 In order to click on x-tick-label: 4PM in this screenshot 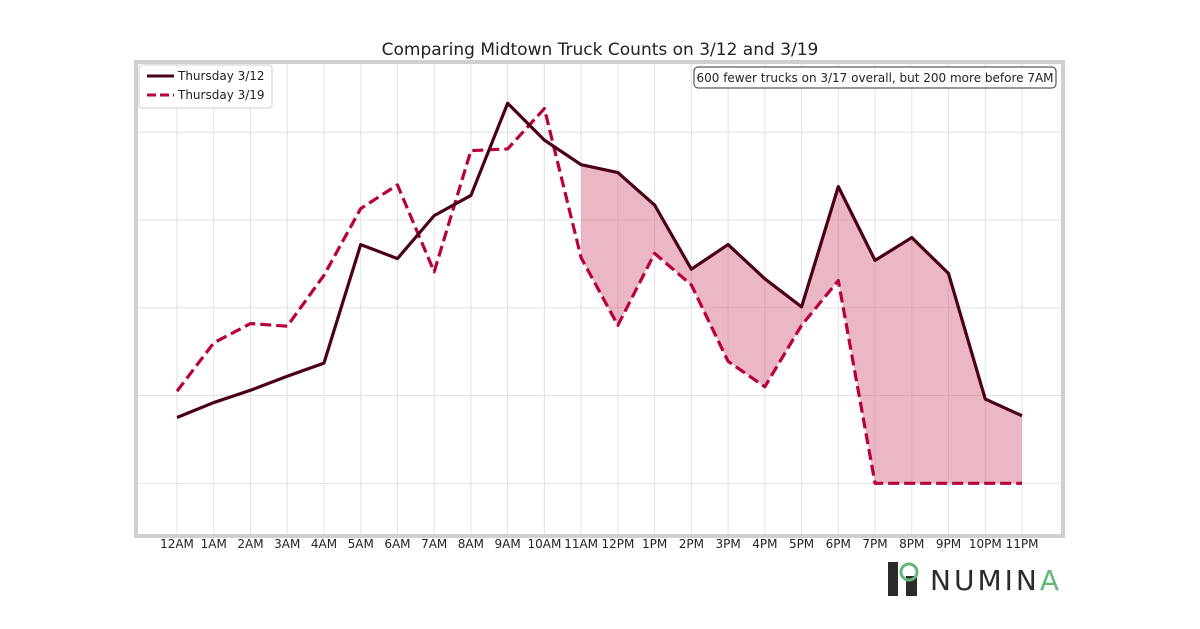, I will do `click(764, 544)`.